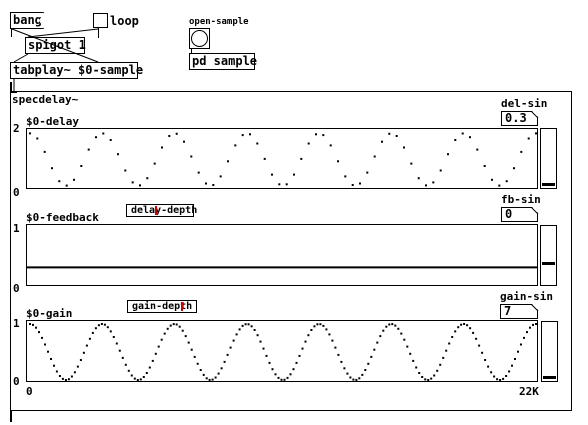 Image resolution: width=588 pixels, height=425 pixels. What do you see at coordinates (548, 184) in the screenshot?
I see `delay-vslider-knob` at bounding box center [548, 184].